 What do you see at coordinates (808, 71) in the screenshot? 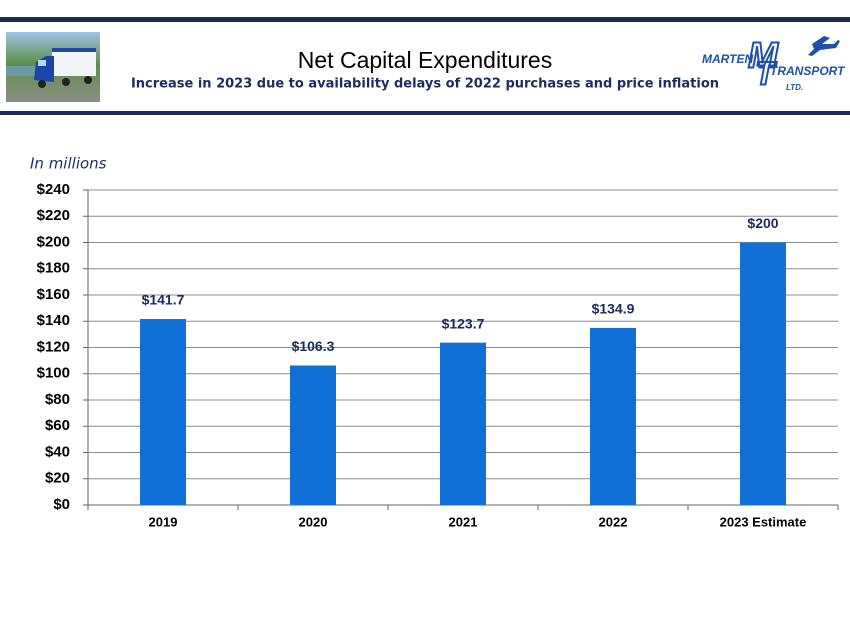
I see `logo-word: TRANSPORT` at bounding box center [808, 71].